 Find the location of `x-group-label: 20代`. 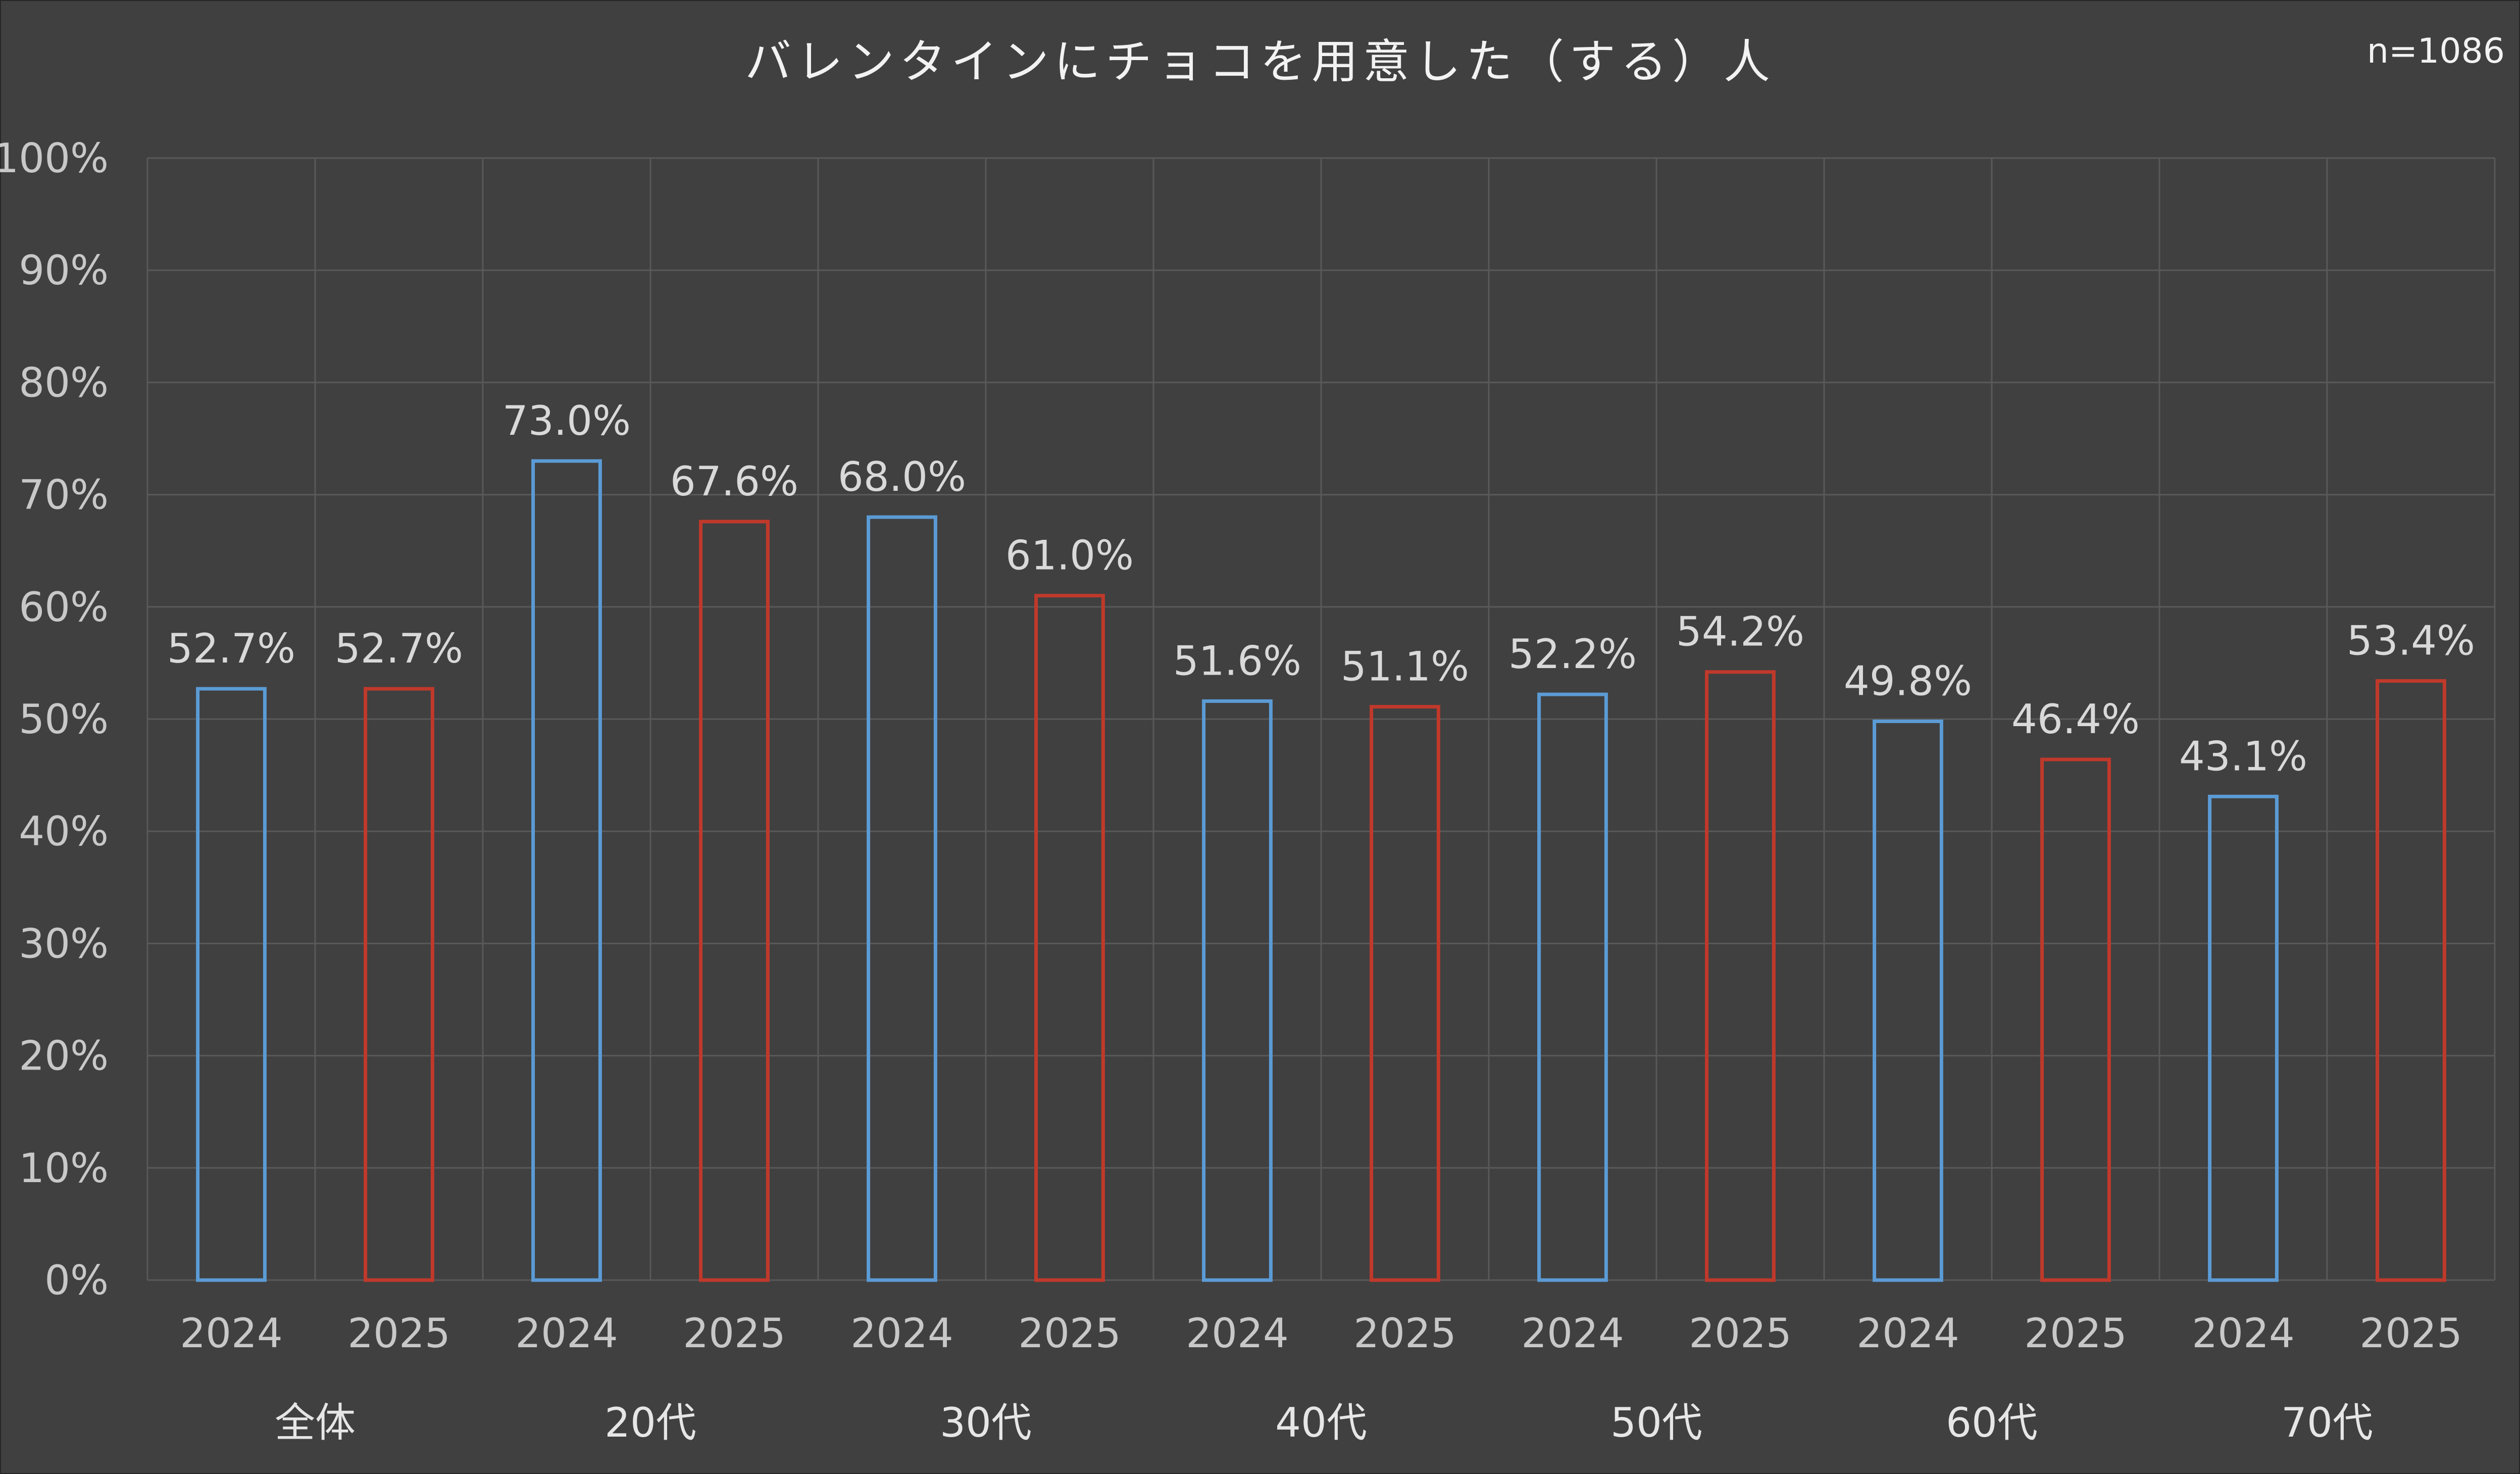

x-group-label: 20代 is located at coordinates (650, 1422).